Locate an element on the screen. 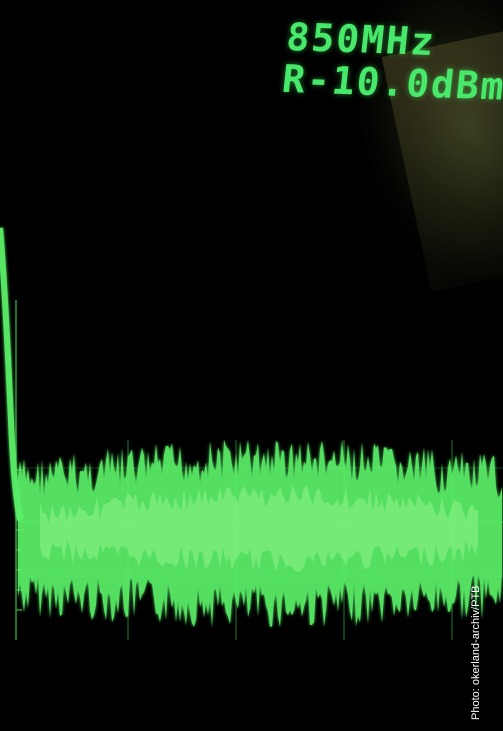  reference-level-readout: R-10.0dBm is located at coordinates (391, 82).